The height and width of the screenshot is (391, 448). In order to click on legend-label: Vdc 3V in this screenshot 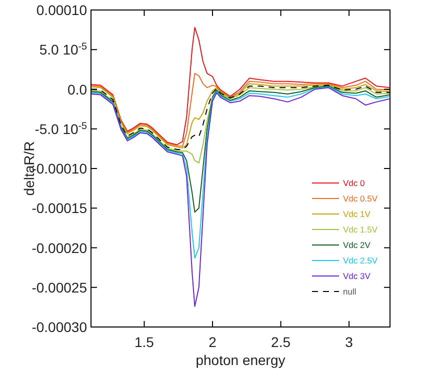, I will do `click(357, 276)`.